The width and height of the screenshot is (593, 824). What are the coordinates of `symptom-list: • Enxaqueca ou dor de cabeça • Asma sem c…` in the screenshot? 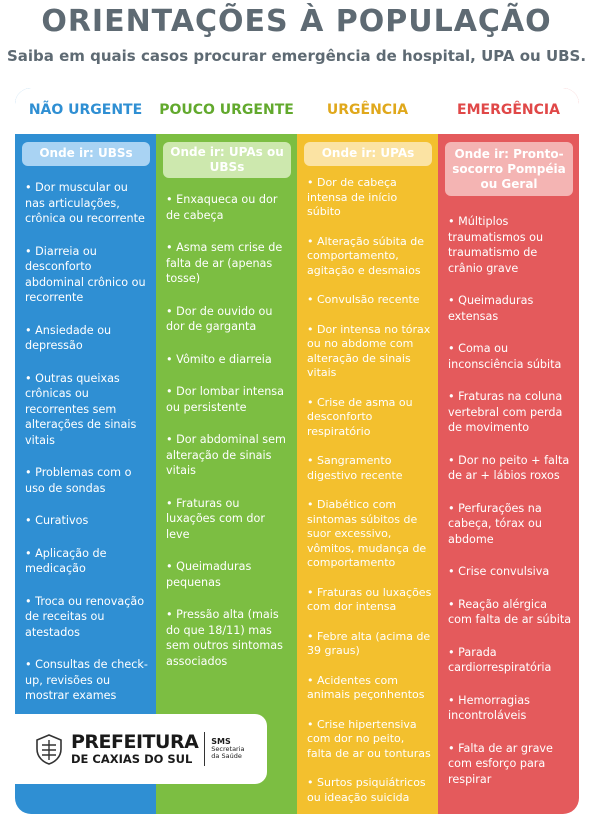 It's located at (226, 430).